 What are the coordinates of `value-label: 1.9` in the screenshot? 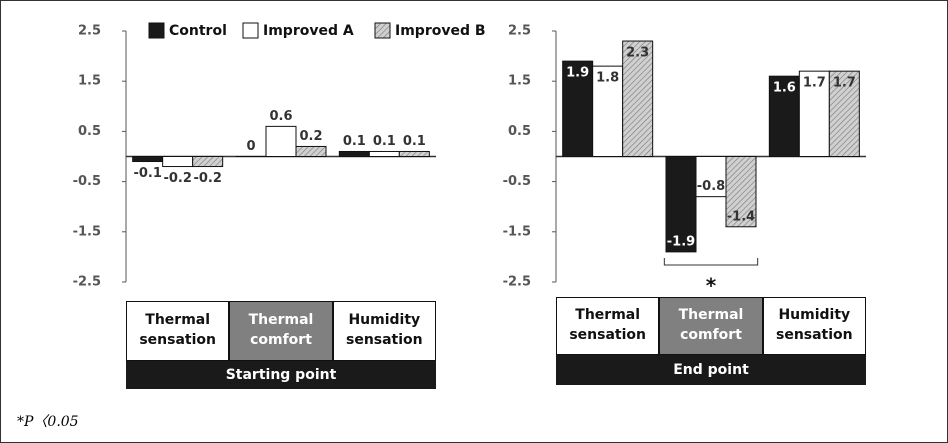 It's located at (577, 73).